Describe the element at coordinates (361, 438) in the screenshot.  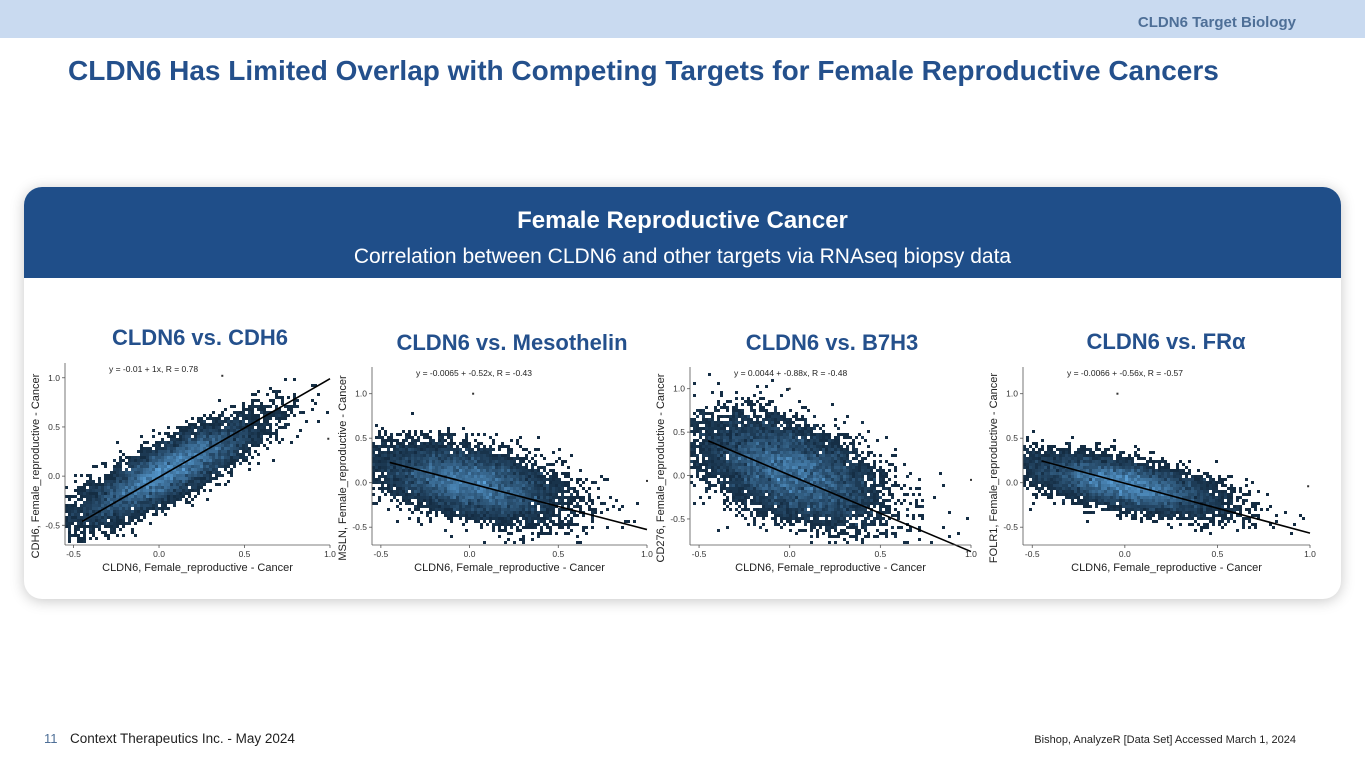
I see `y-tick-label: 0.5` at that location.